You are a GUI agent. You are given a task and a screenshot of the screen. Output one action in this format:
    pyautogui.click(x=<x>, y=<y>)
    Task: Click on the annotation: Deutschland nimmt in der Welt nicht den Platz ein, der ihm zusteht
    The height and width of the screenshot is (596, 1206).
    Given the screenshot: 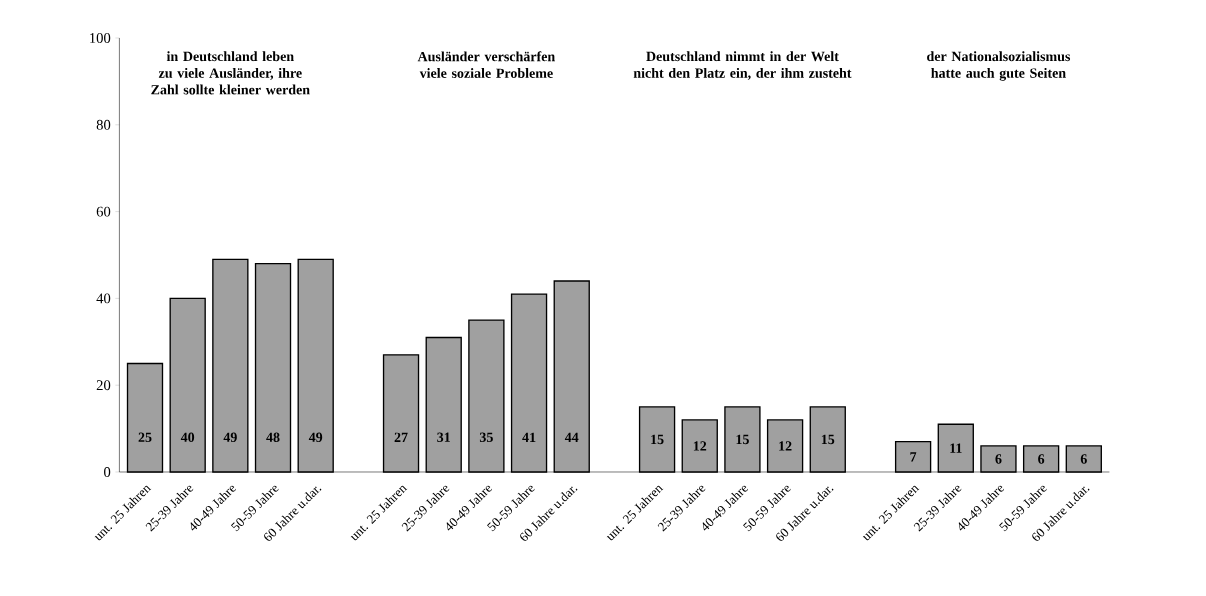 What is the action you would take?
    pyautogui.click(x=742, y=65)
    